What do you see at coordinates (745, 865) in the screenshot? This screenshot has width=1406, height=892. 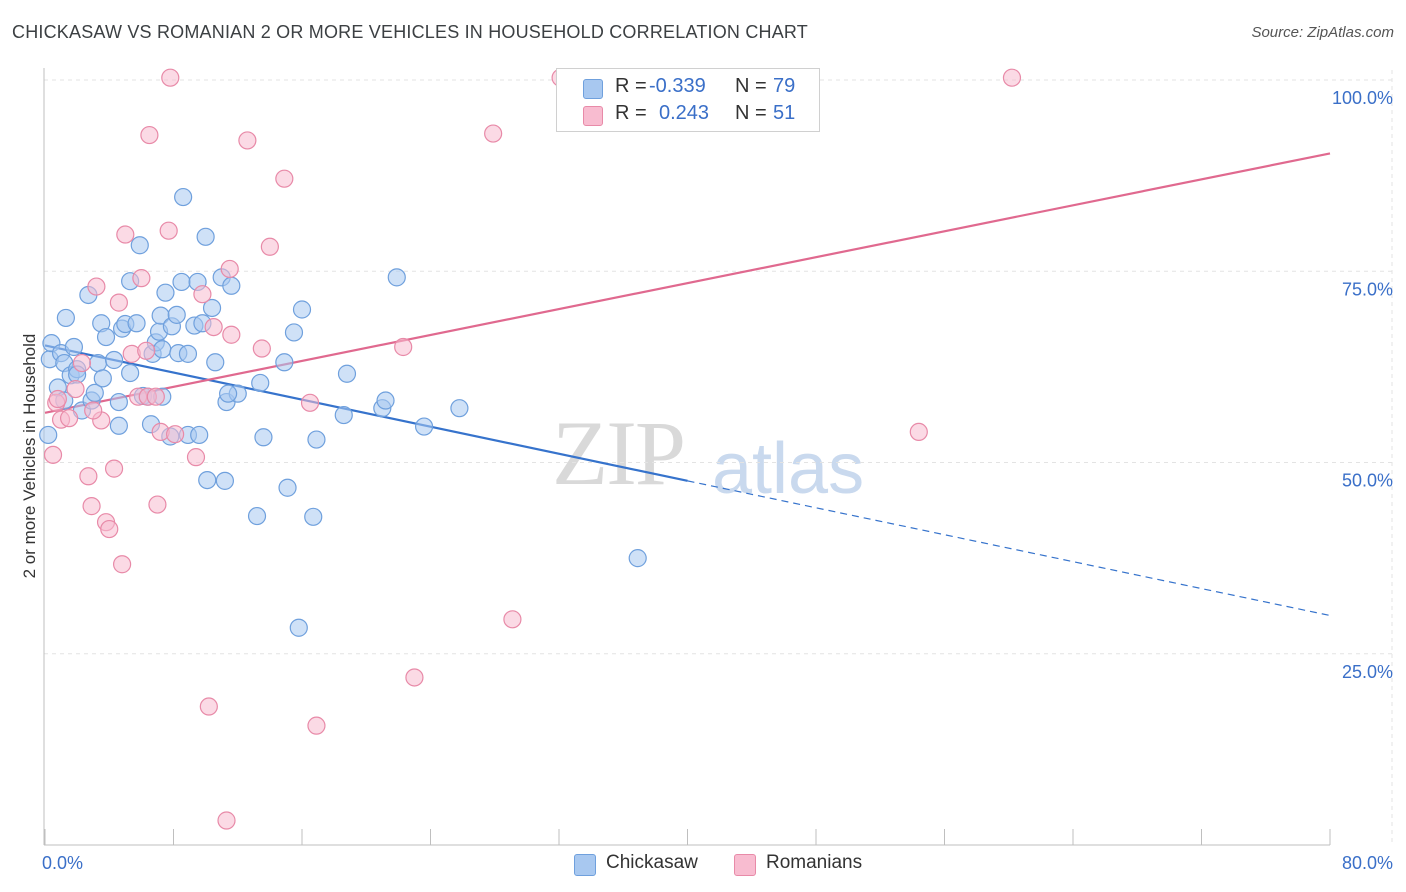 I see `romanians-legend-swatch` at bounding box center [745, 865].